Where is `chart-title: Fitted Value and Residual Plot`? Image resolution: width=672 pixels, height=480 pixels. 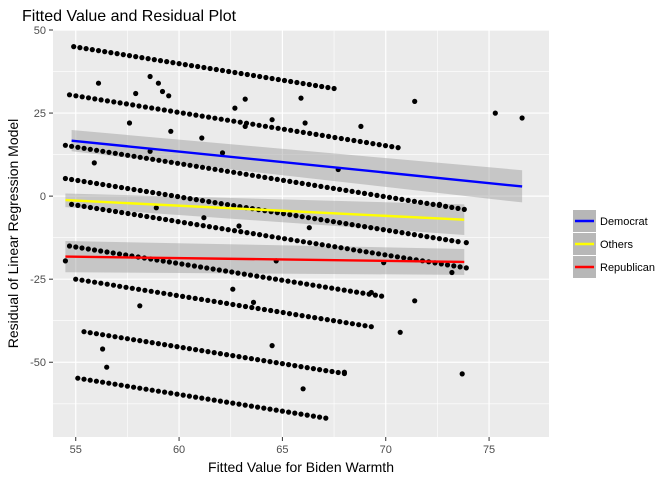
chart-title: Fitted Value and Residual Plot is located at coordinates (129, 16).